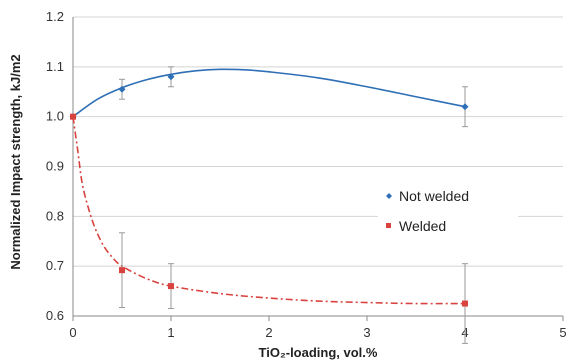 This screenshot has width=566, height=364. I want to click on legend-item-not-welded: Not welded, so click(427, 196).